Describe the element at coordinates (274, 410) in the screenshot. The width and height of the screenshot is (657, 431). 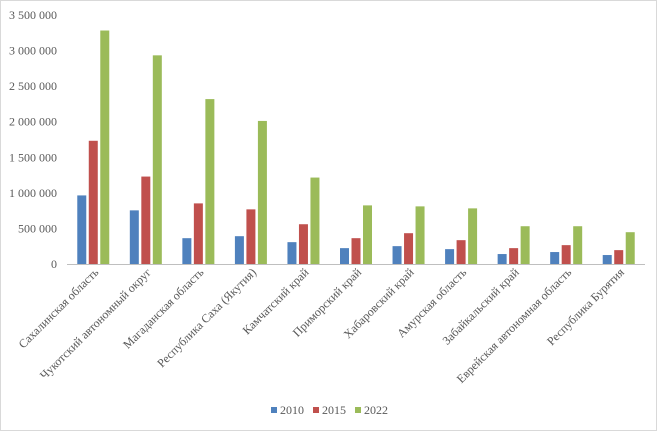
I see `legend-swatch-2010` at that location.